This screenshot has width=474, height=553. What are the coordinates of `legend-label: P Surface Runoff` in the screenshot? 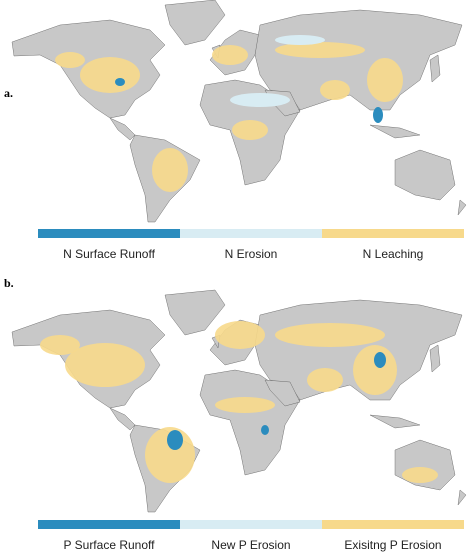 It's located at (110, 545).